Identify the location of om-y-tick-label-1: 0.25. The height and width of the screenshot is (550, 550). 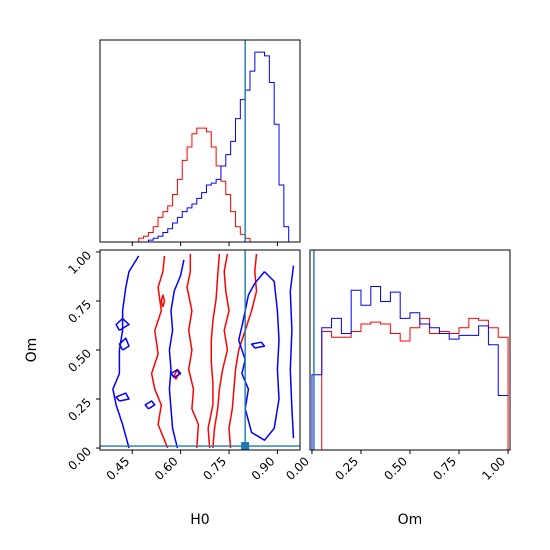
(79, 409).